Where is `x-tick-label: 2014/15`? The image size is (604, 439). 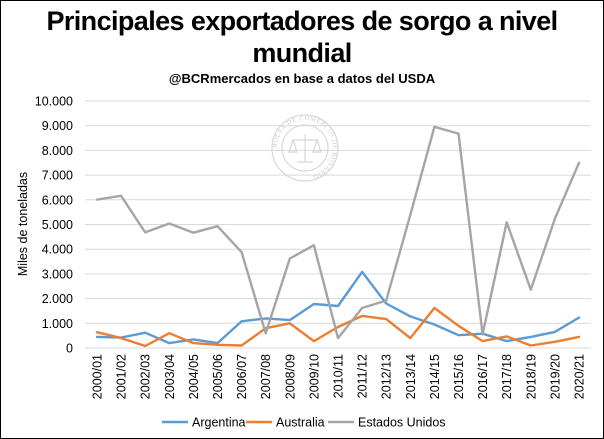
x-tick-label: 2014/15 is located at coordinates (435, 376).